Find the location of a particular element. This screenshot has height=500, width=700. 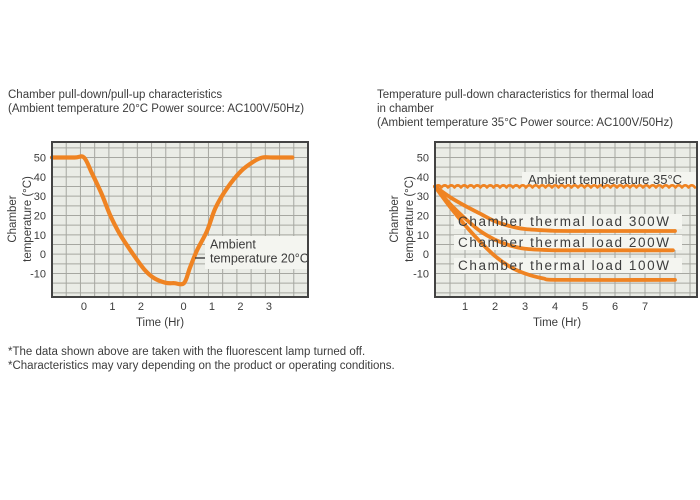

series-chamber-thermal-load-200w is located at coordinates (554, 218).